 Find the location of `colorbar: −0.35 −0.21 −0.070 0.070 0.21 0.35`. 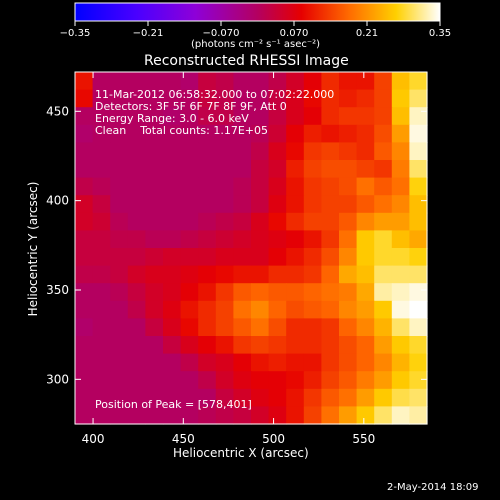

colorbar: −0.35 −0.21 −0.070 0.070 0.21 0.35 is located at coordinates (255, 20).